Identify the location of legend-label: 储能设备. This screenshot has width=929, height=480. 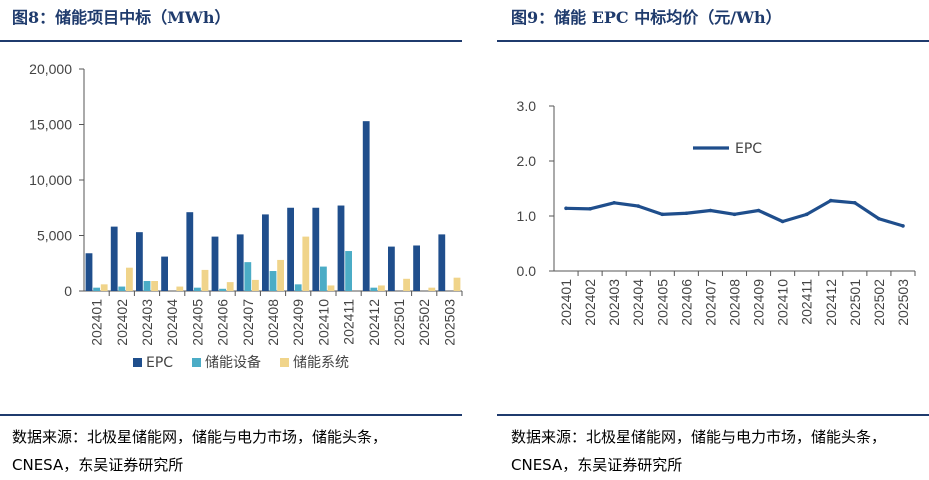
(233, 362).